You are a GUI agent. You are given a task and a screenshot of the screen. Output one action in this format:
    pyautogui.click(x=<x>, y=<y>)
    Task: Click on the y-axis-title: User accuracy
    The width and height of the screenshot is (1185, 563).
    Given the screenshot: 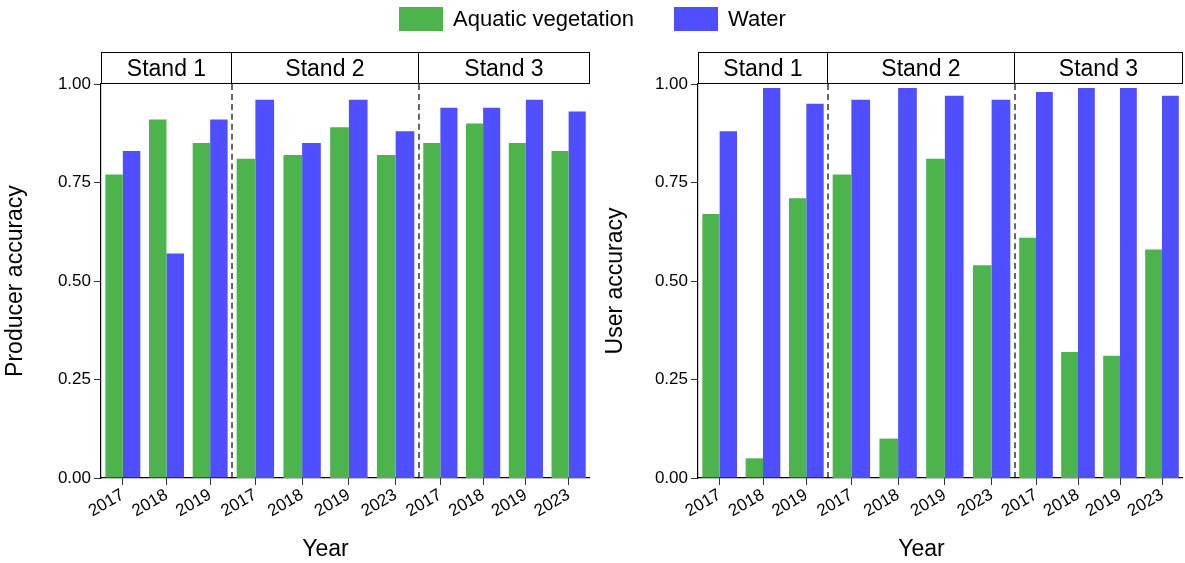 What is the action you would take?
    pyautogui.click(x=614, y=281)
    